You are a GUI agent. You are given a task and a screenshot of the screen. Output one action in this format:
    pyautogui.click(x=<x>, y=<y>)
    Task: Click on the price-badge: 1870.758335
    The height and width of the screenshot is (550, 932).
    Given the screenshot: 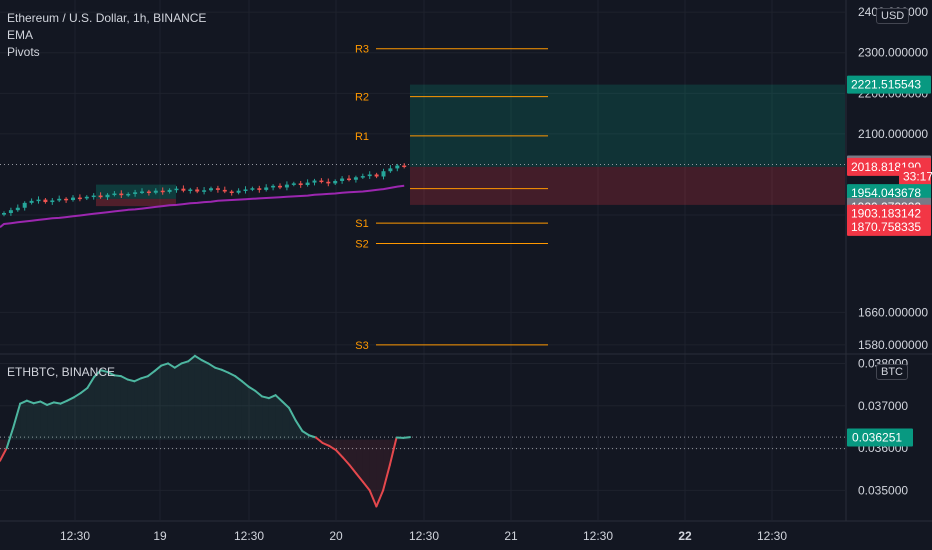 What is the action you would take?
    pyautogui.click(x=889, y=226)
    